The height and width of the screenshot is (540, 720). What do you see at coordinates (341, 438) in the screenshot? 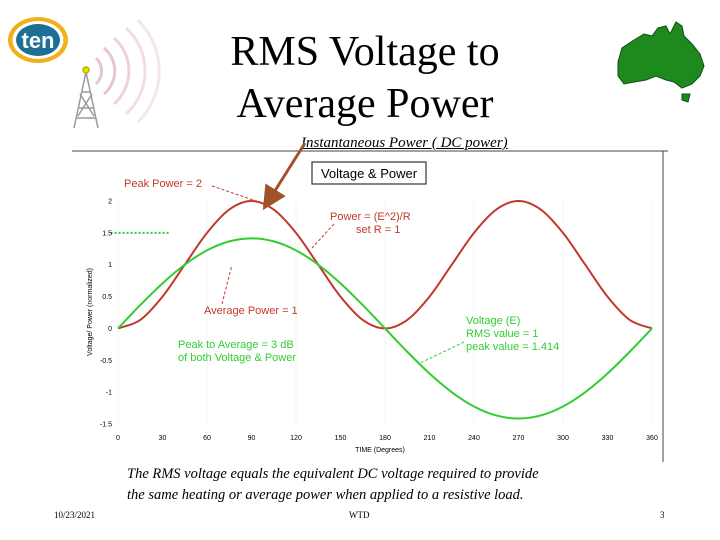
I see `x-tick-label: 150` at bounding box center [341, 438].